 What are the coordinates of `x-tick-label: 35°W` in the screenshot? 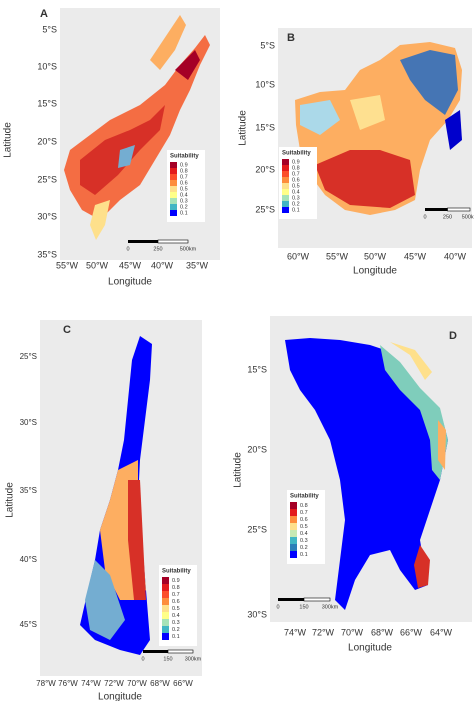 It's located at (197, 265).